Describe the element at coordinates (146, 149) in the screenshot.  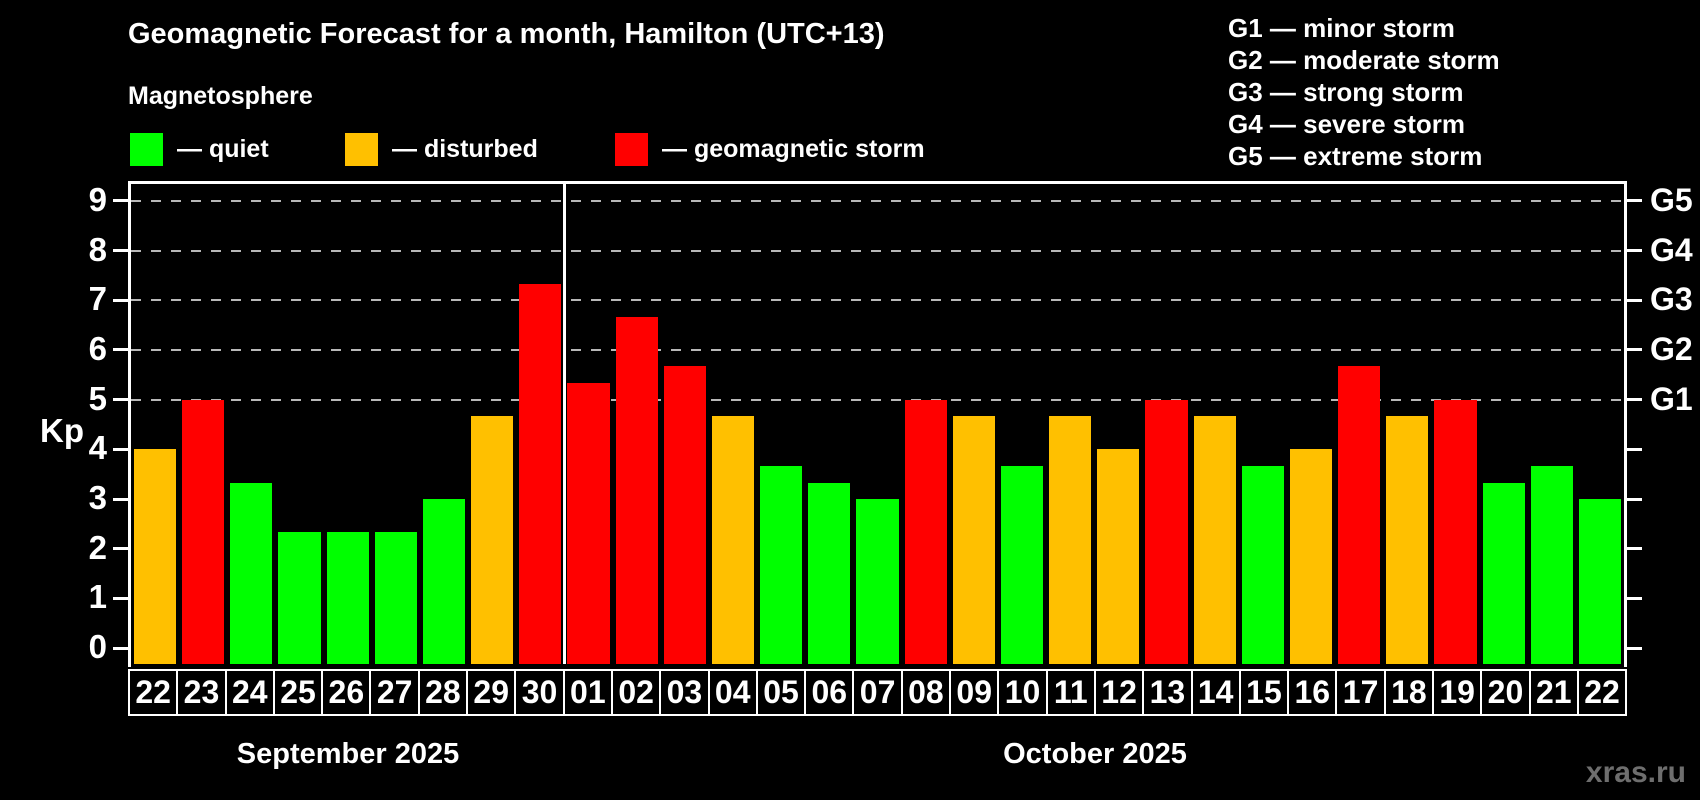
I see `quiet-color-swatch` at that location.